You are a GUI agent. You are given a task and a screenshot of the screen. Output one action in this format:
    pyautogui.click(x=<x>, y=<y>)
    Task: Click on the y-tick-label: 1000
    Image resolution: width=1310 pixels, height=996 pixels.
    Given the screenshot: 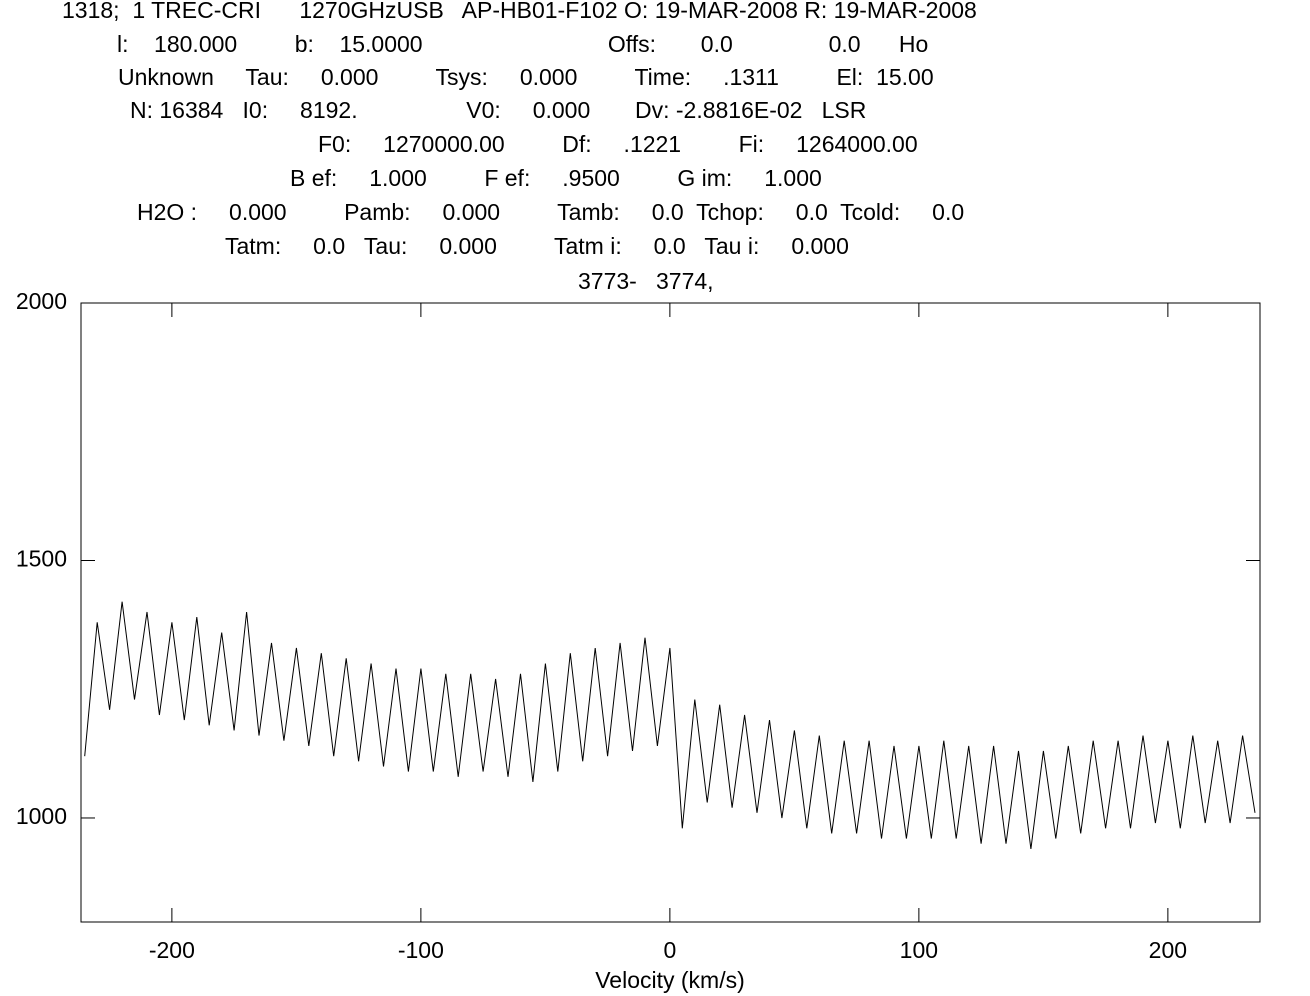 What is the action you would take?
    pyautogui.click(x=41, y=816)
    